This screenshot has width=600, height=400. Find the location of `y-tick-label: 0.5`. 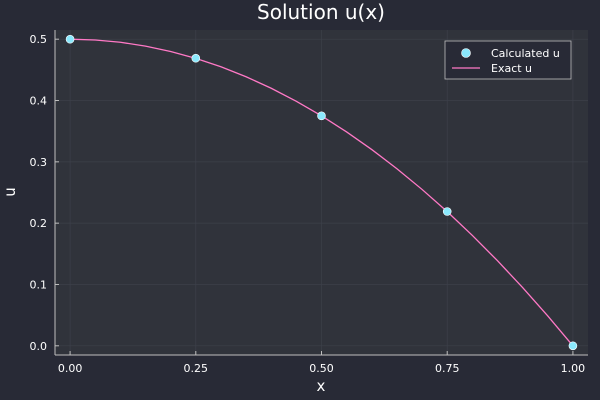

y-tick-label: 0.5 is located at coordinates (39, 39).